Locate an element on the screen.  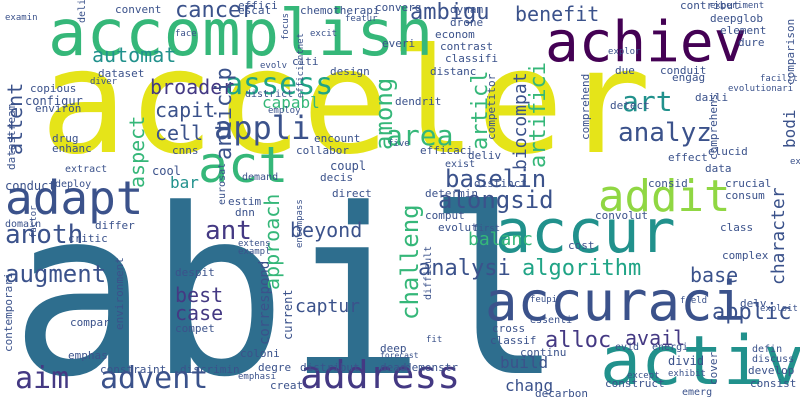
word-configur: configur is located at coordinates (54, 101).